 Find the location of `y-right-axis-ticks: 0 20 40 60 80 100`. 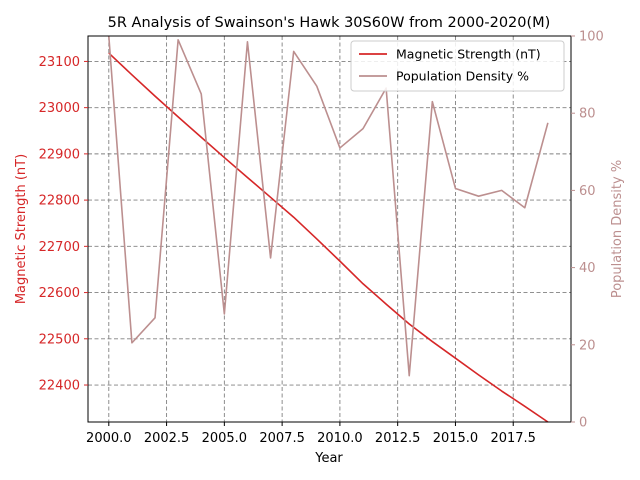

y-right-axis-ticks: 0 20 40 60 80 100 is located at coordinates (587, 230).